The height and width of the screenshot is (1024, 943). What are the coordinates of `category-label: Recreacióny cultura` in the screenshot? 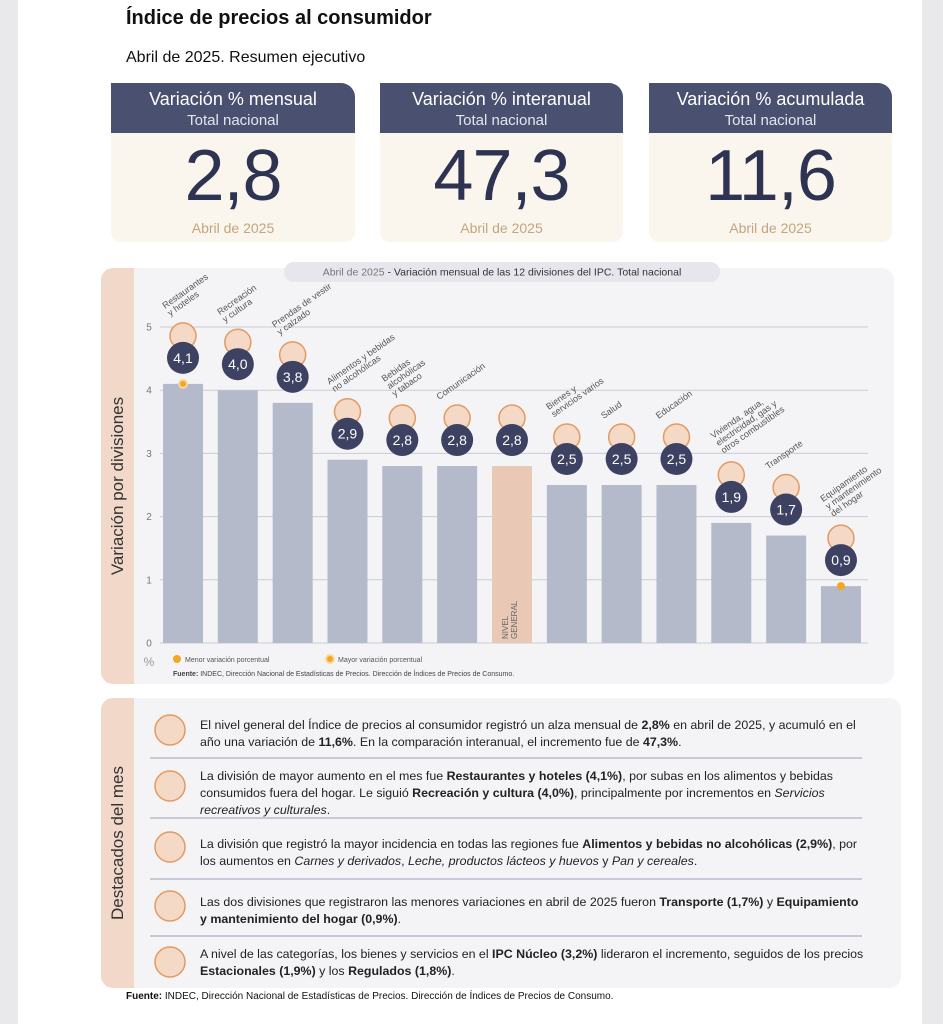 It's located at (239, 304).